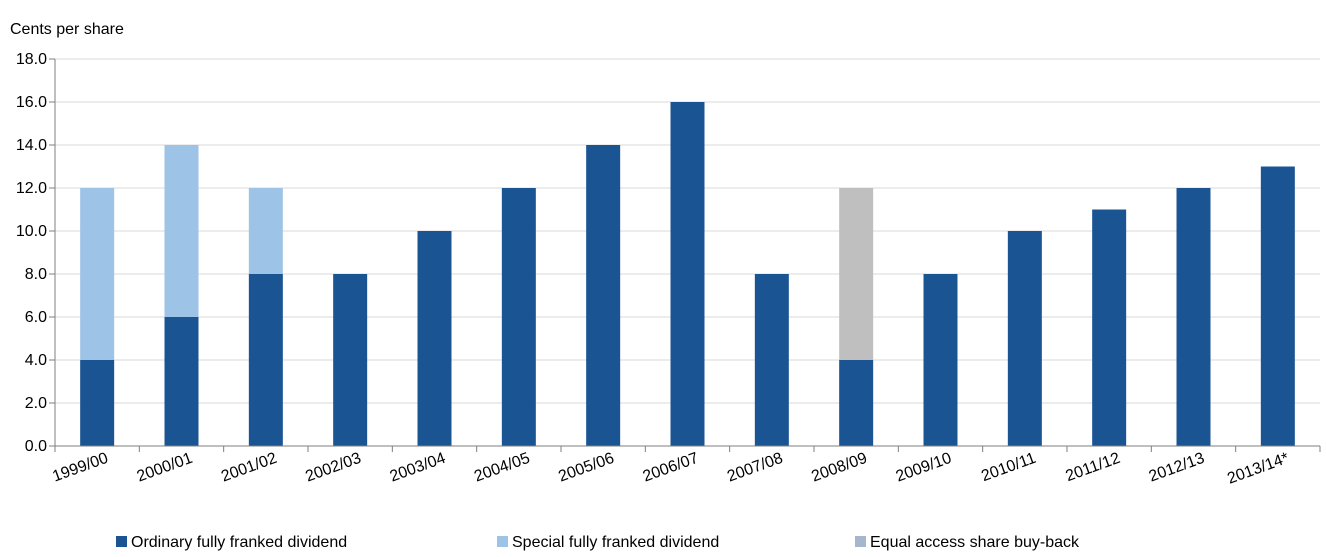 This screenshot has height=557, width=1326. What do you see at coordinates (333, 468) in the screenshot?
I see `x-tick-label: 2002/03` at bounding box center [333, 468].